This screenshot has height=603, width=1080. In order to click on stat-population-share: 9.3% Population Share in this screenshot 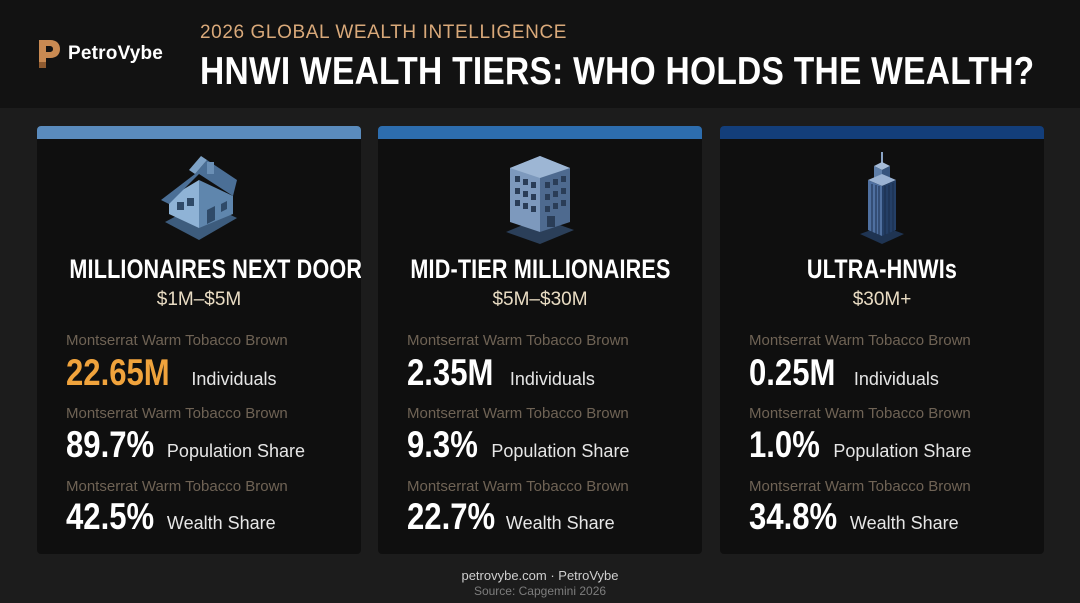, I will do `click(518, 445)`.